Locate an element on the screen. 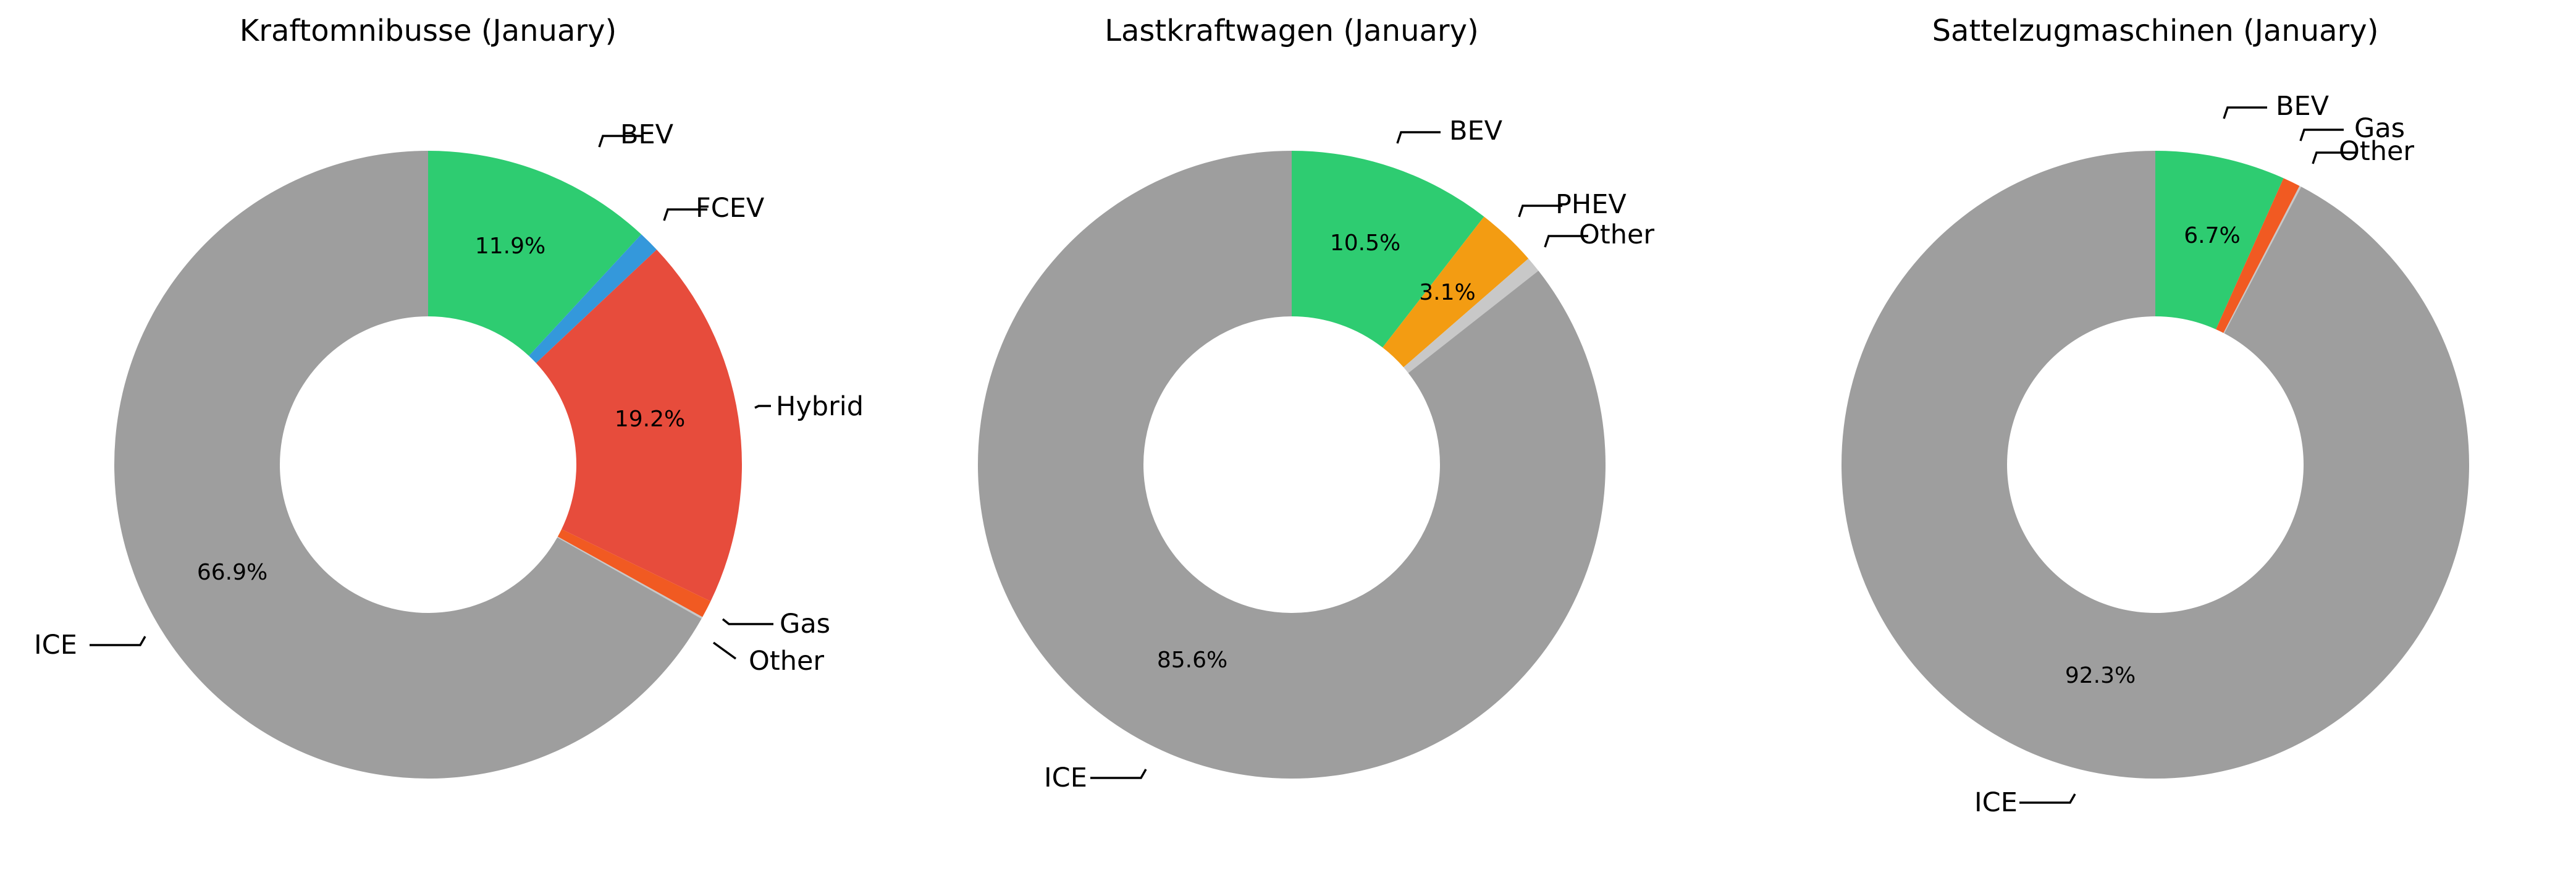  pct-label-bev: 11.9% is located at coordinates (510, 246).